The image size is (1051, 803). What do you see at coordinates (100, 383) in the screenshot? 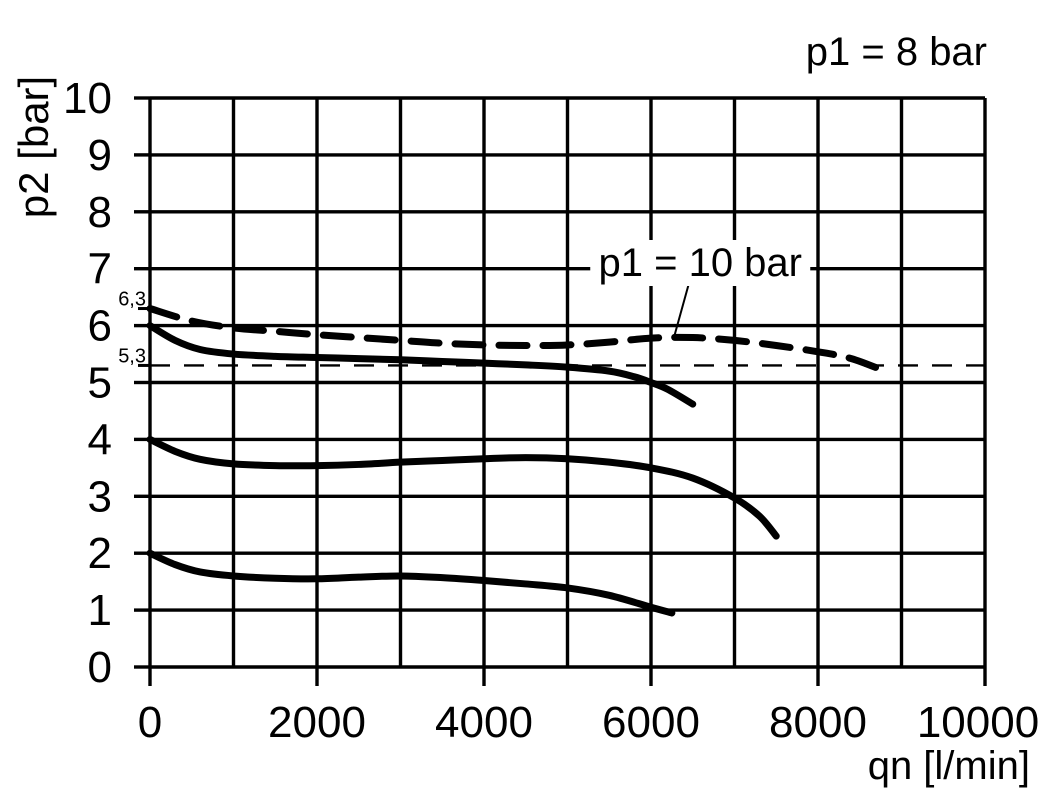
I see `y-tick-label: 5` at bounding box center [100, 383].